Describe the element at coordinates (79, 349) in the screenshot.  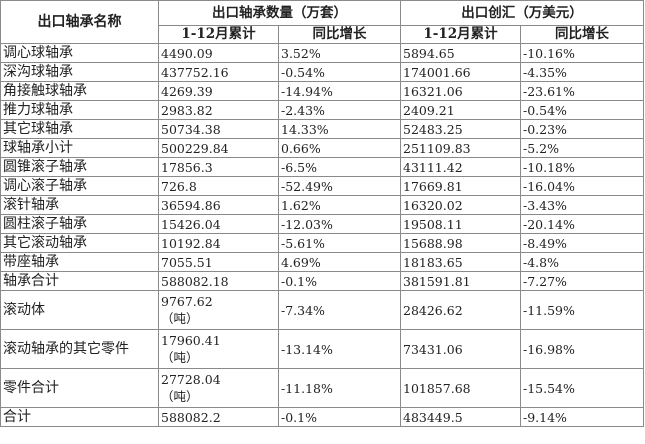
I see `row-label: 滚动轴承的其它零件` at that location.